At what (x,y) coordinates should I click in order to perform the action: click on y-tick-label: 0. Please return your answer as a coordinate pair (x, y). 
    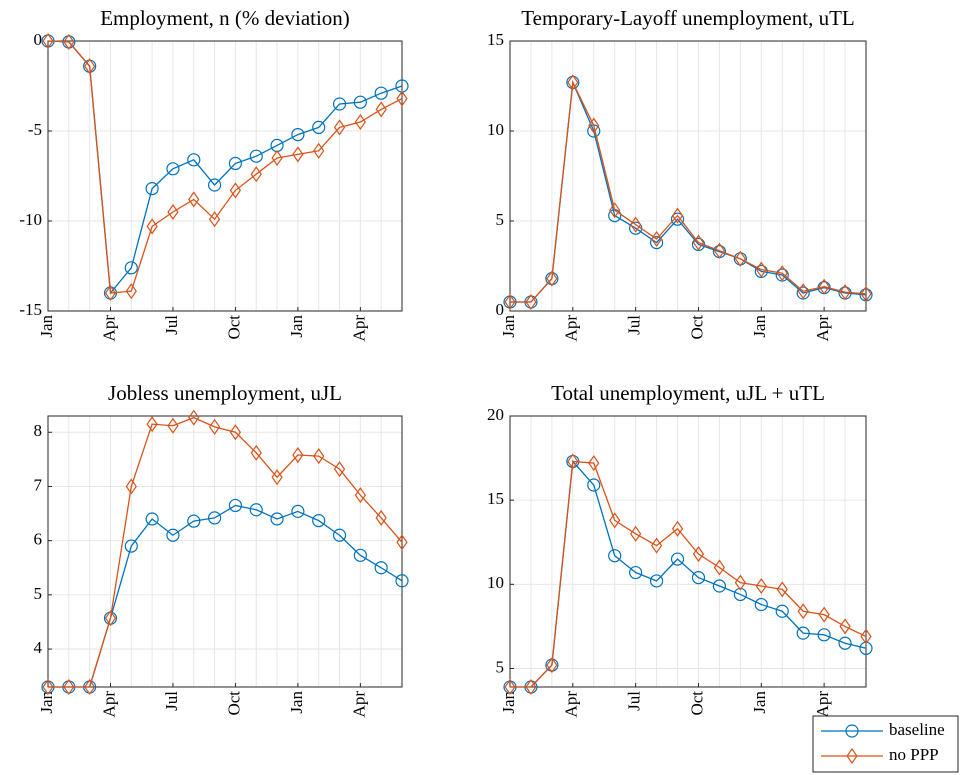
    Looking at the image, I should click on (38, 39).